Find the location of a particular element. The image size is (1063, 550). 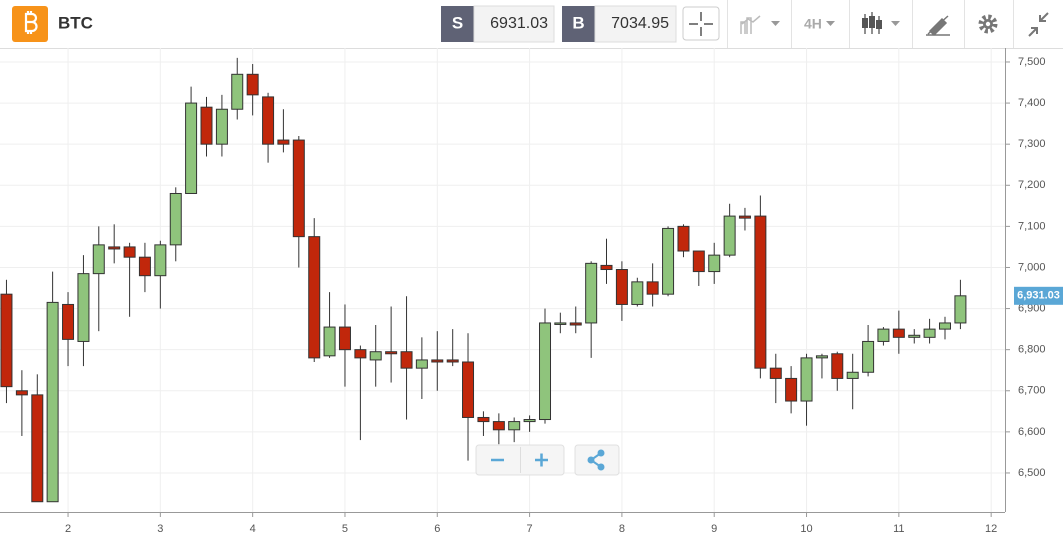

toolbar-separators is located at coordinates (870, 24).